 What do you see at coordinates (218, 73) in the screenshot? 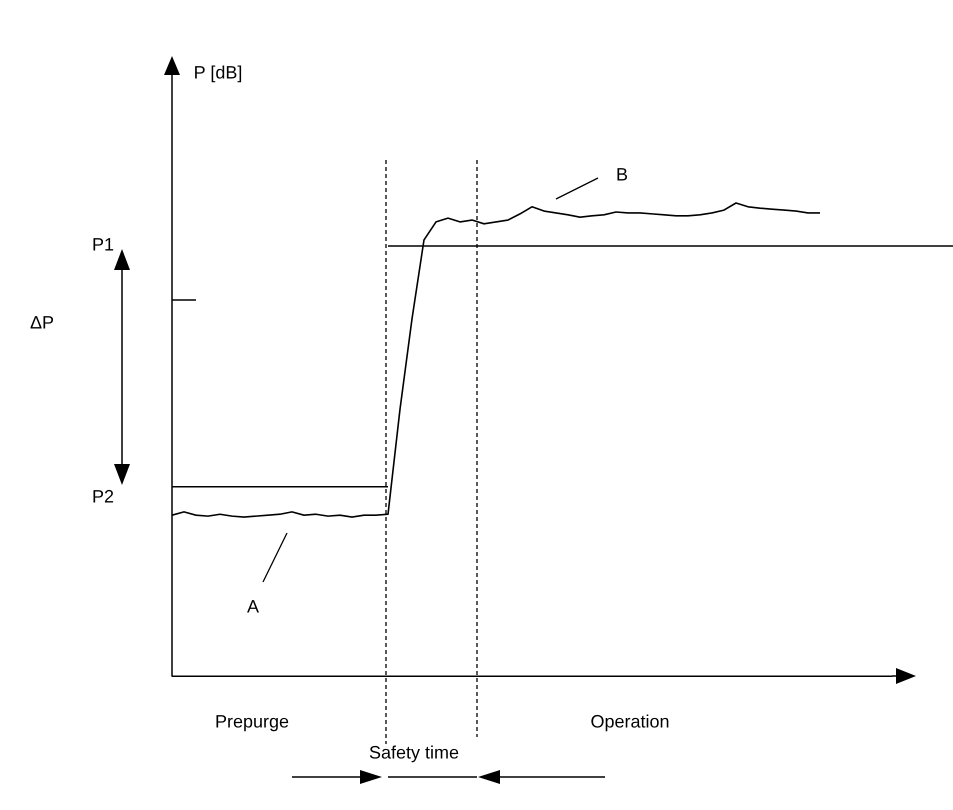
I see `text: P [dB]` at bounding box center [218, 73].